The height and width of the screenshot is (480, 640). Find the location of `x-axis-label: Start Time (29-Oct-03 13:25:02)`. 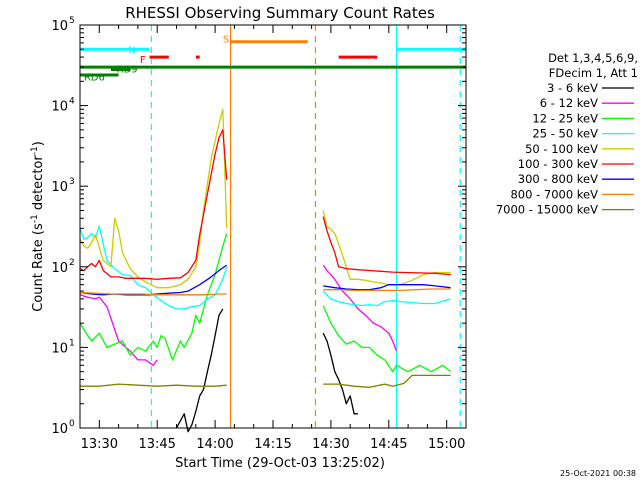

x-axis-label: Start Time (29-Oct-03 13:25:02) is located at coordinates (280, 463).